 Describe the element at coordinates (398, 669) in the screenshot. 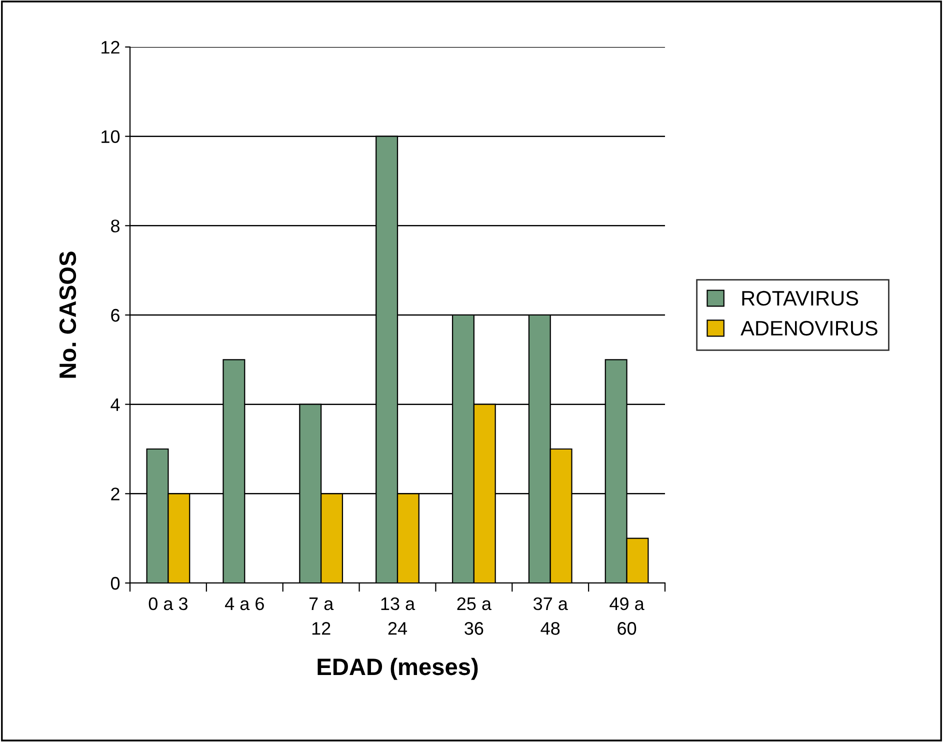

I see `x-axis-title: EDAD (meses)` at that location.